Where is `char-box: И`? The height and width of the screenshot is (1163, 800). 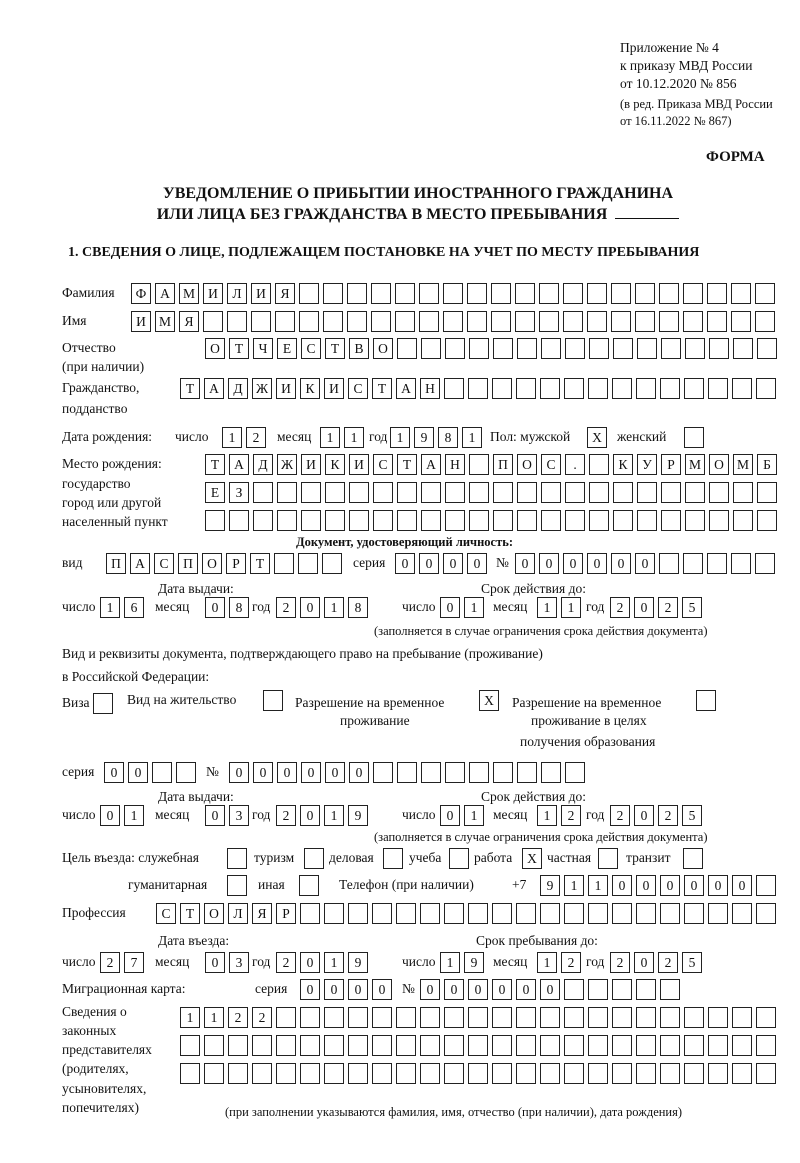 char-box: И is located at coordinates (286, 388).